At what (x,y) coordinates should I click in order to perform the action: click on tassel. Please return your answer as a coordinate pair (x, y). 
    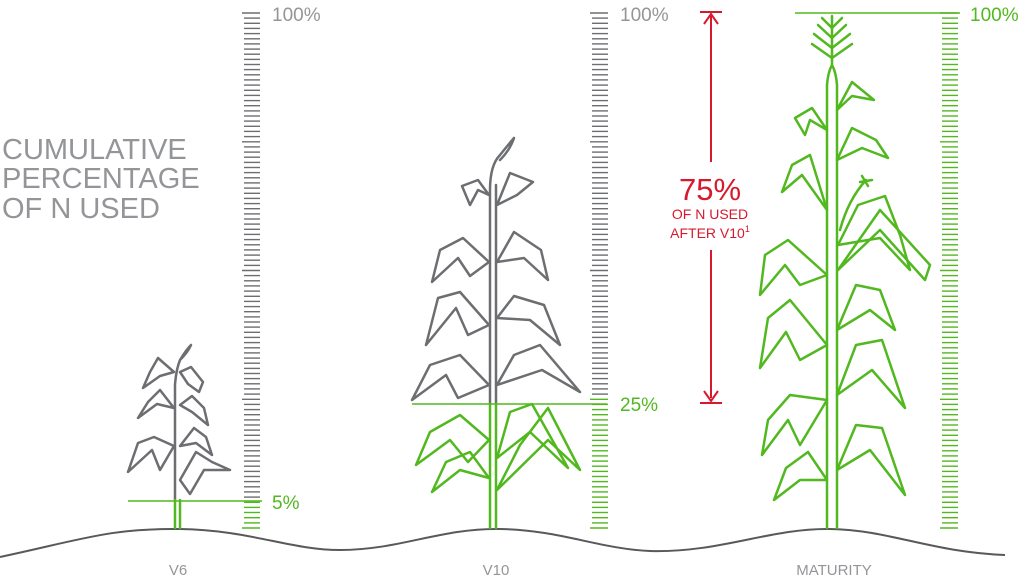
    Looking at the image, I should click on (832, 40).